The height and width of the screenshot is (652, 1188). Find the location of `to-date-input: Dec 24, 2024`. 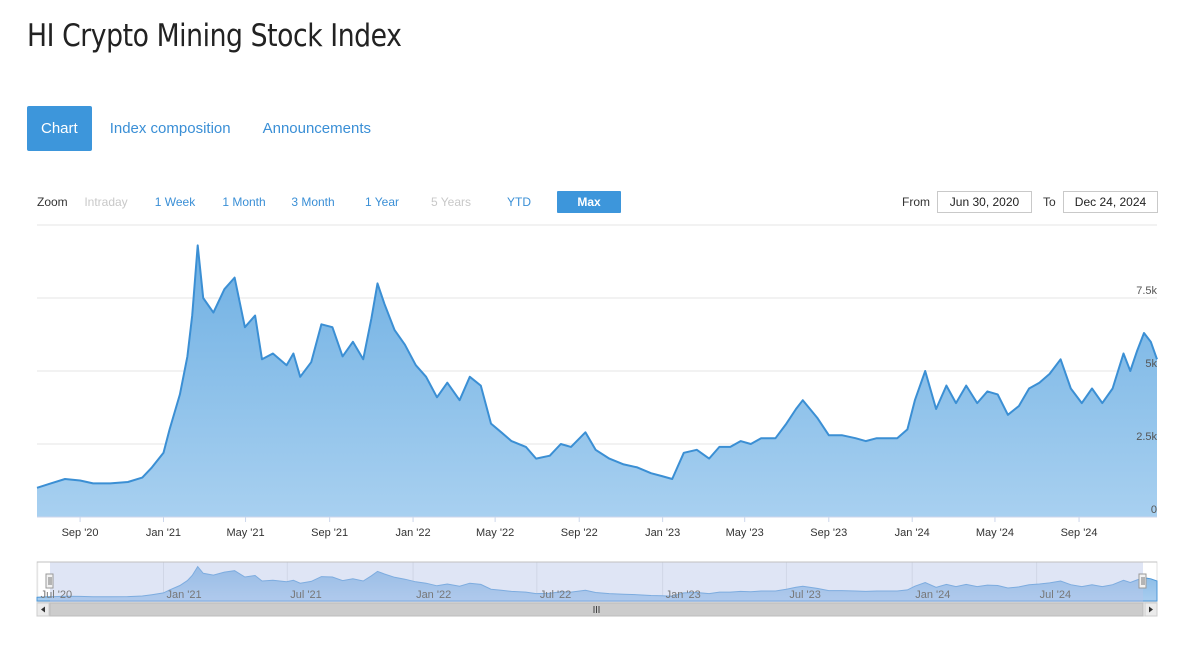

to-date-input: Dec 24, 2024 is located at coordinates (1110, 202).